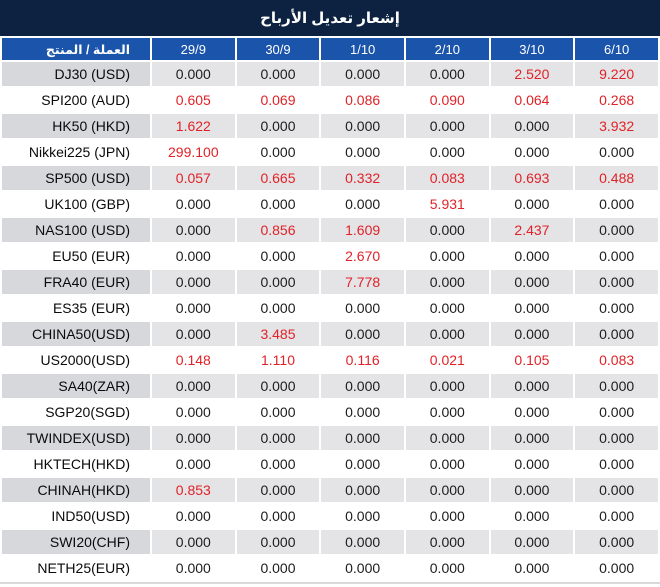 This screenshot has height=587, width=660. I want to click on product-label: SGP20(SGD), so click(76, 412).